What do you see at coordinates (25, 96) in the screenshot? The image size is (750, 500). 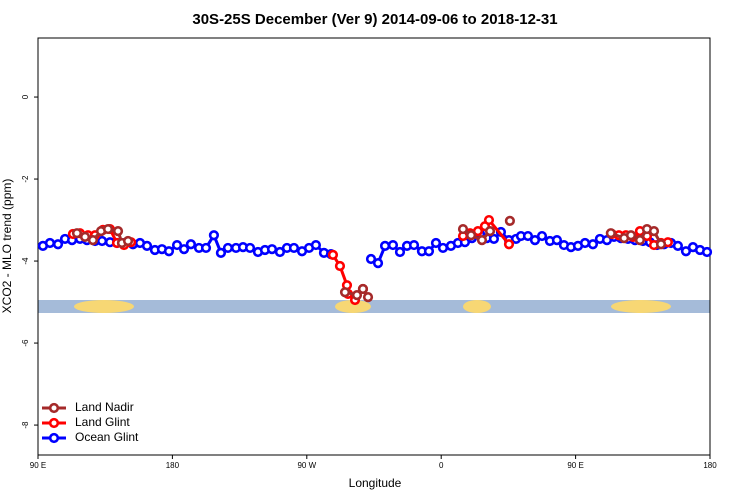 I see `y-tick-label: 0` at bounding box center [25, 96].